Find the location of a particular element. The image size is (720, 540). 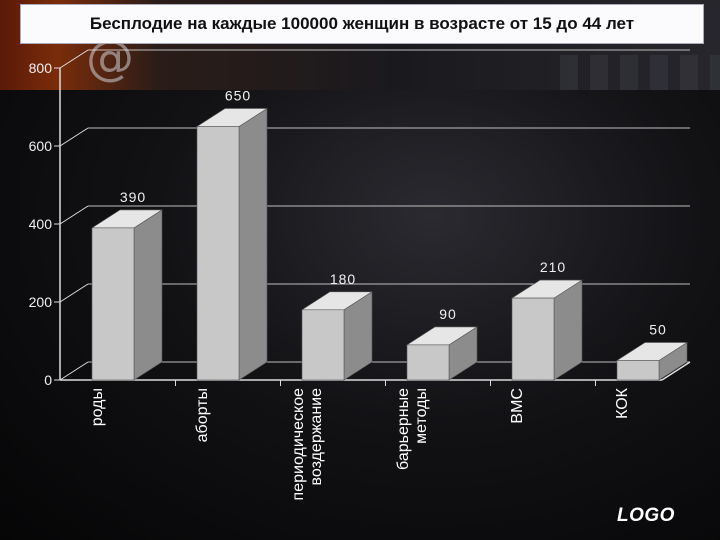

data-label: 90 is located at coordinates (448, 314).